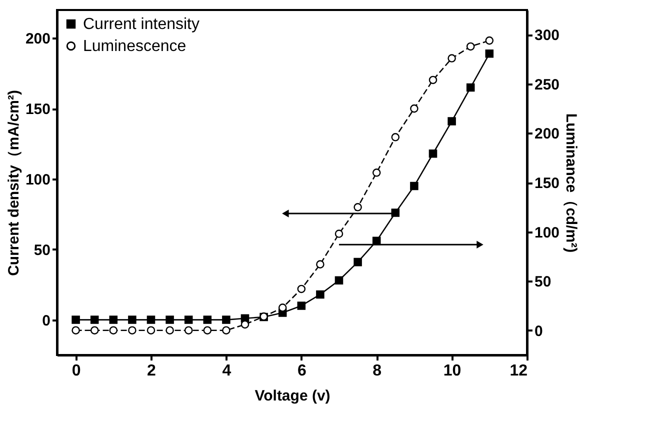 This screenshot has width=658, height=439. Describe the element at coordinates (292, 396) in the screenshot. I see `x-axis-title: Voltage (v)` at that location.